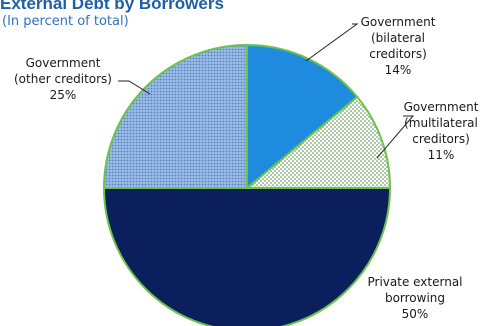  Describe the element at coordinates (175, 116) in the screenshot. I see `slice-other-creditors` at that location.